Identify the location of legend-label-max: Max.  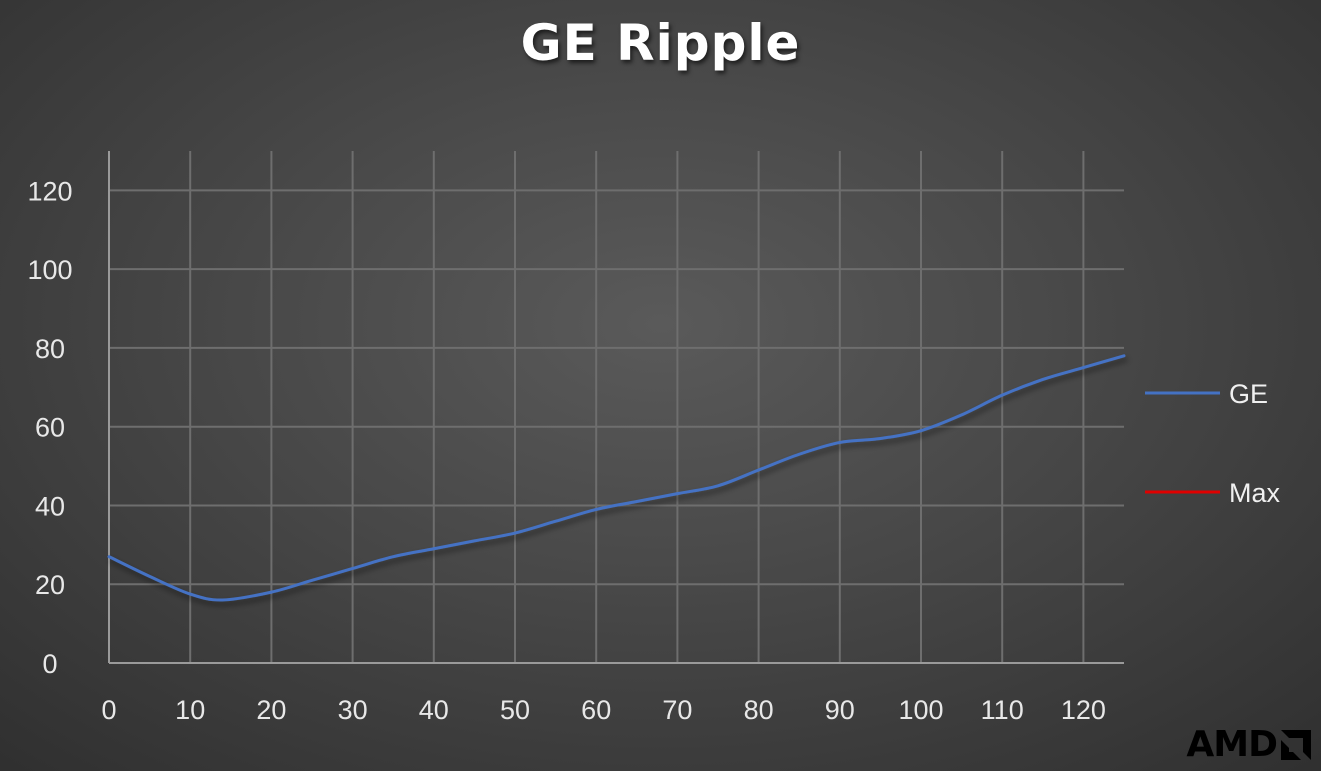
(1255, 493).